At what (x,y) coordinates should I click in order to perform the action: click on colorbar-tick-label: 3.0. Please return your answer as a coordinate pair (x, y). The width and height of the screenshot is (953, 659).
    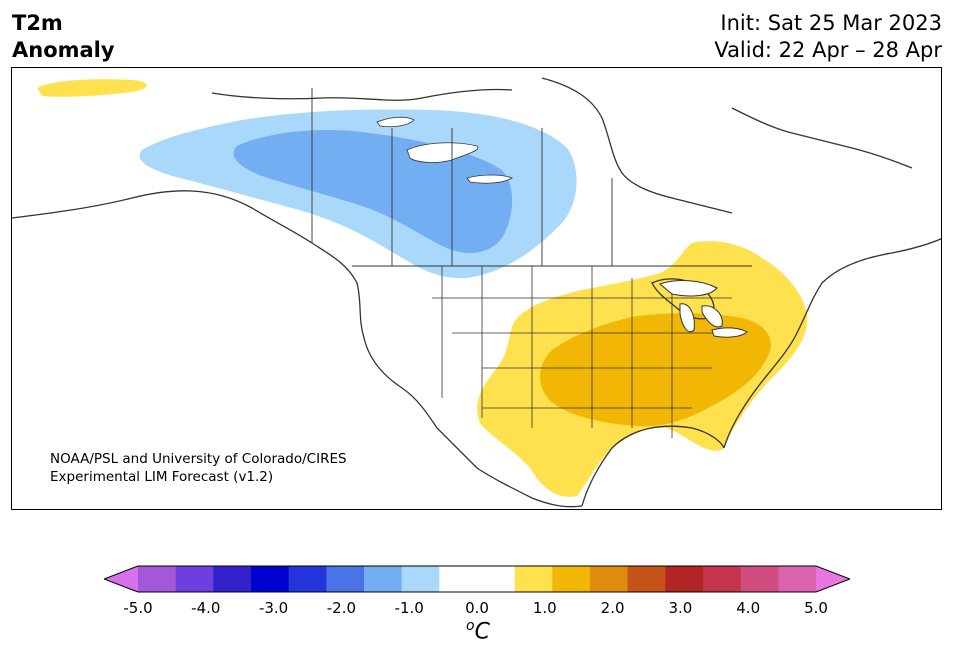
    Looking at the image, I should click on (680, 608).